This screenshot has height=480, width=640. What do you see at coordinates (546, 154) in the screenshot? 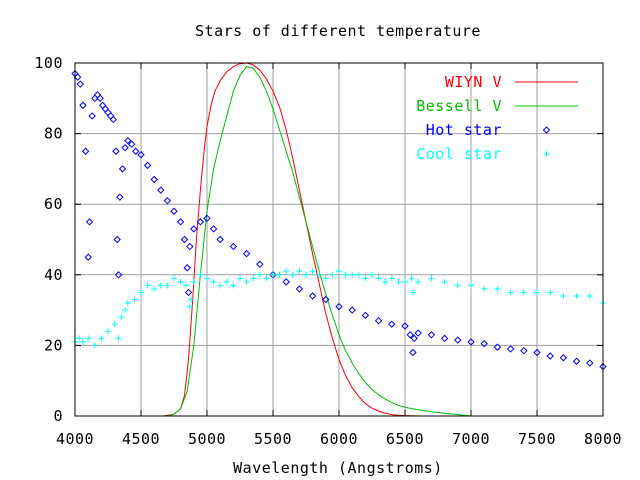
I see `legend-swatch` at bounding box center [546, 154].